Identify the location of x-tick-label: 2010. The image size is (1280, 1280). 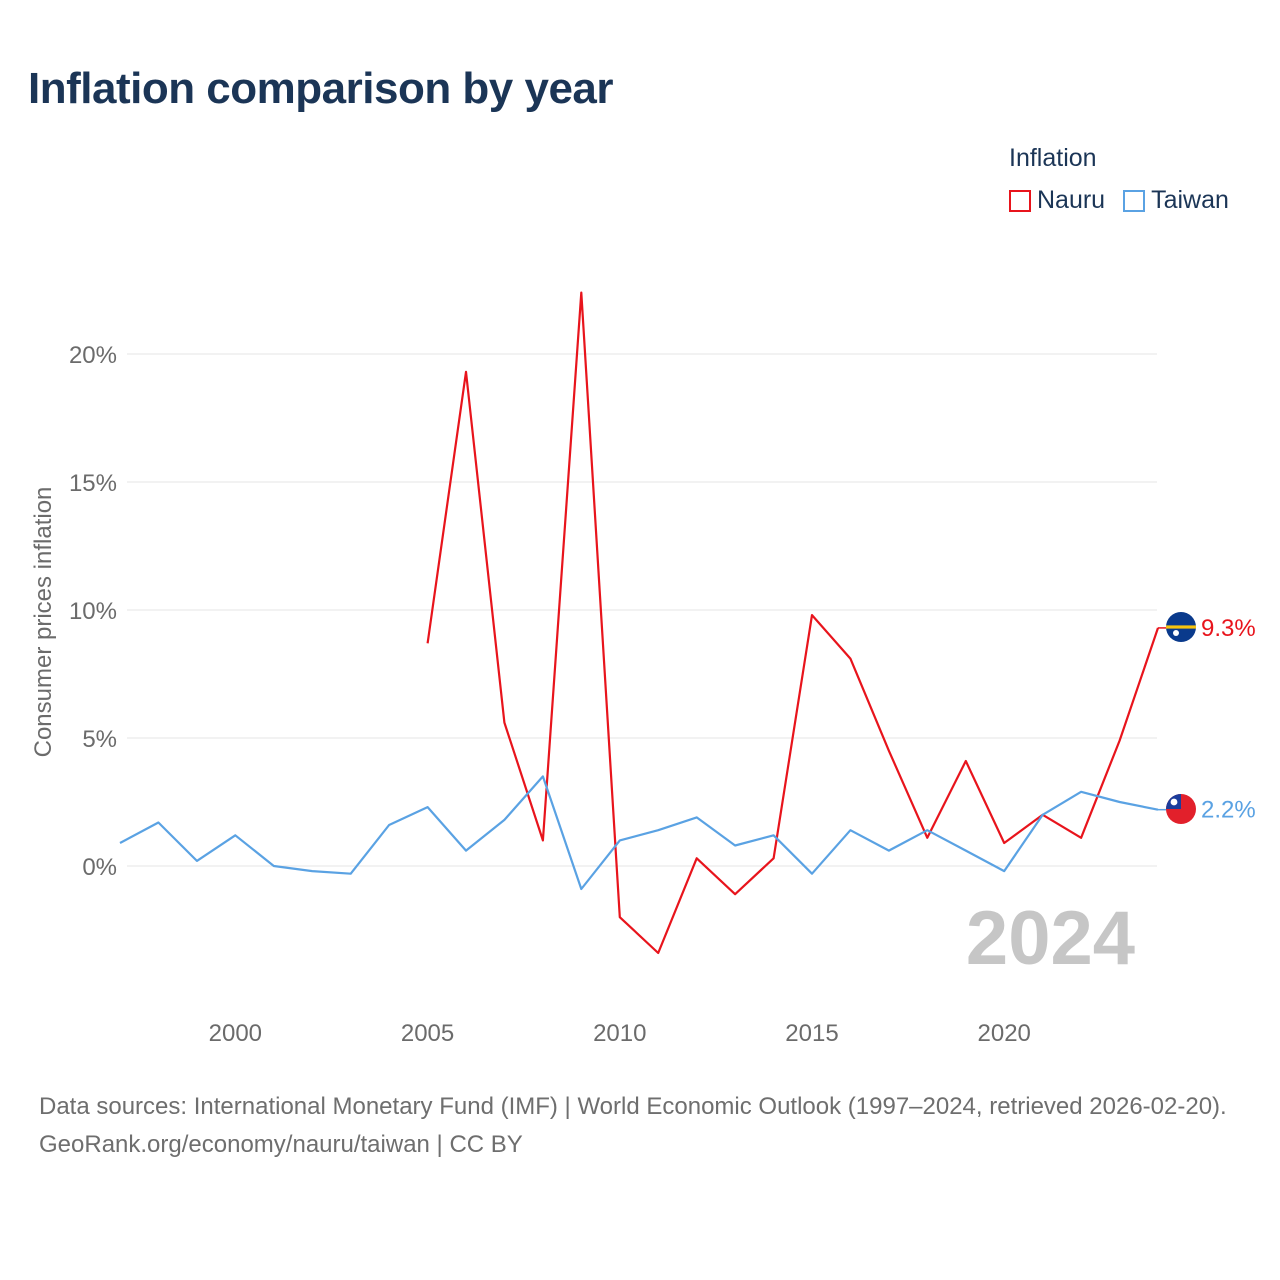
(619, 1033).